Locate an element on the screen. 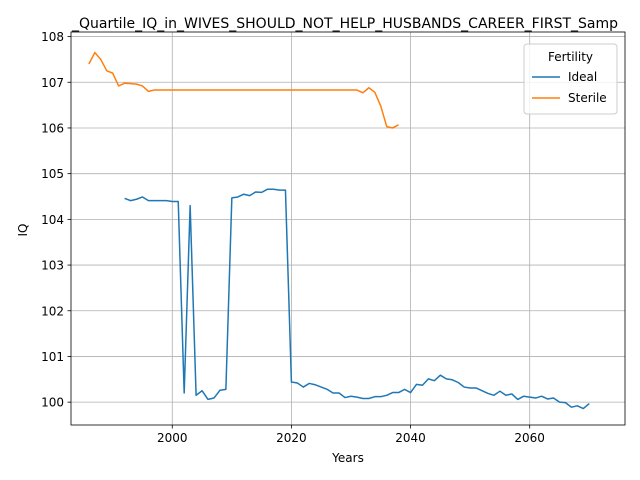 The height and width of the screenshot is (480, 640). y-axis-label: IQ is located at coordinates (23, 230).